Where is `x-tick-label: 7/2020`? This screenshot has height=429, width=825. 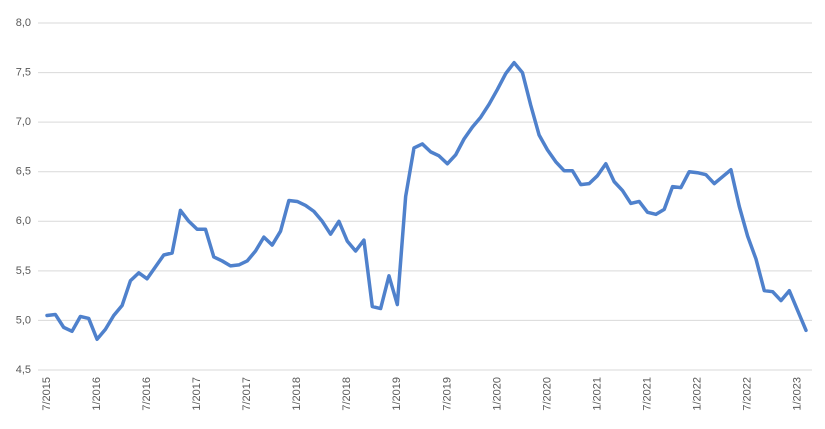
x-tick-label: 7/2020 is located at coordinates (547, 394).